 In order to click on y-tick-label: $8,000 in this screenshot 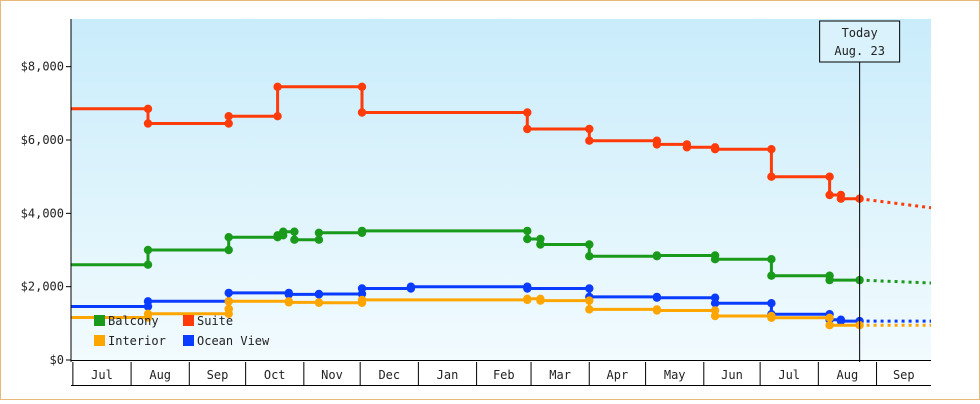, I will do `click(42, 67)`.